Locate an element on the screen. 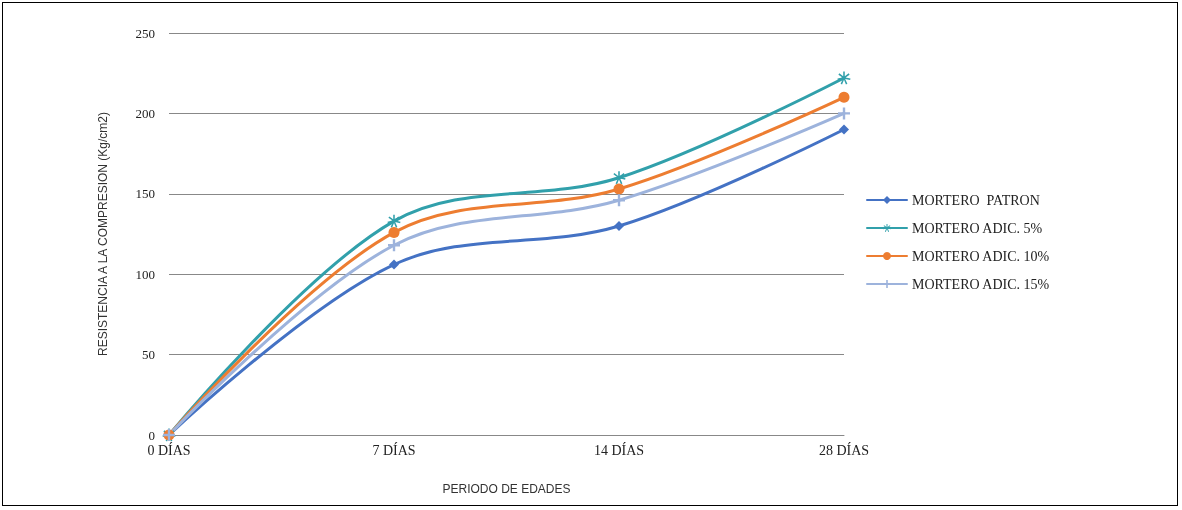 Image resolution: width=1182 pixels, height=510 pixels. legend-label: MORTERO ADIC. 5% is located at coordinates (977, 228).